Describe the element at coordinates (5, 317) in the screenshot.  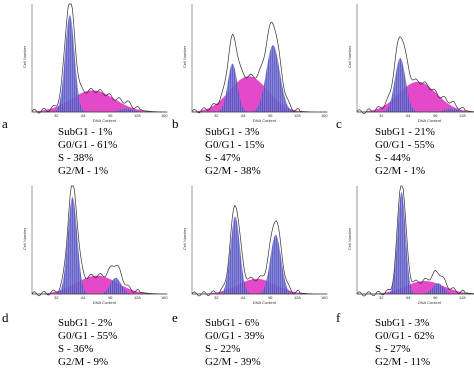
I see `panel-label: d` at that location.